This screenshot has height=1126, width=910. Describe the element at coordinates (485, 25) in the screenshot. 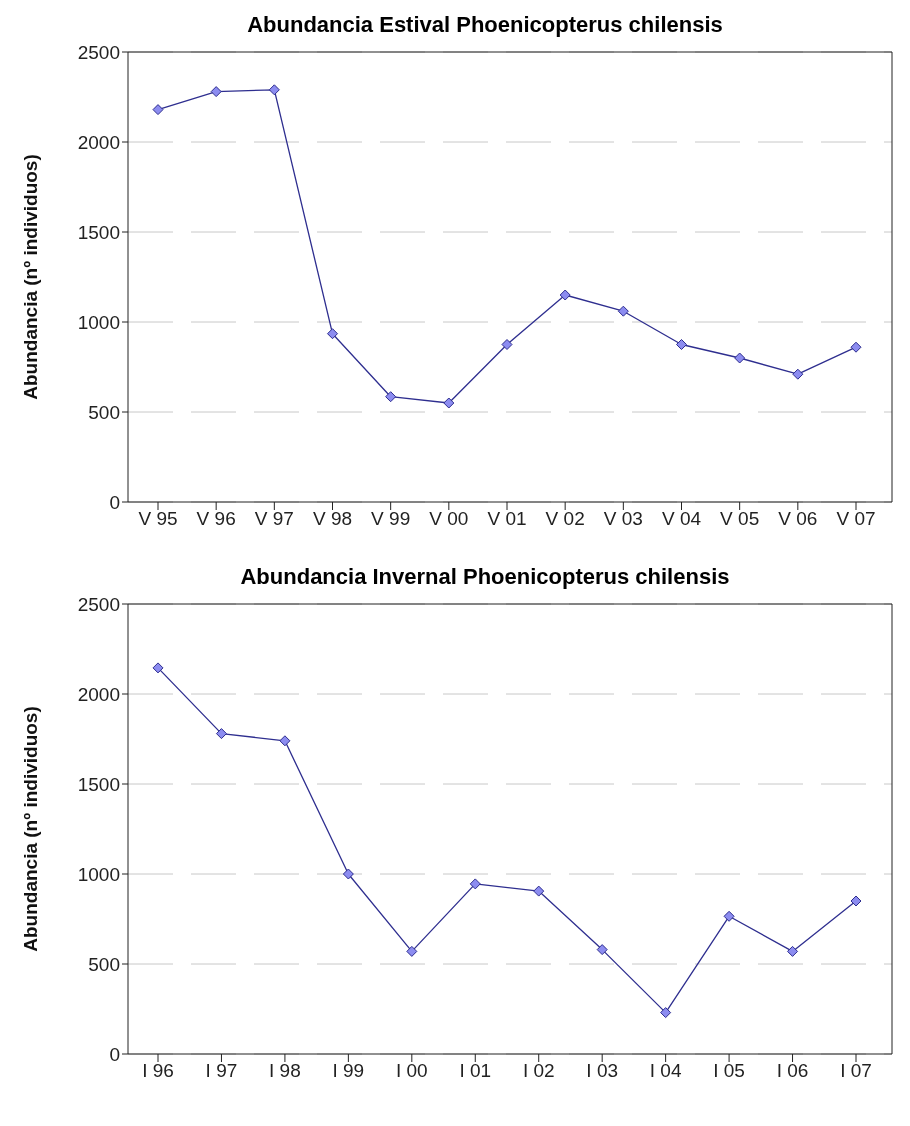

I see `chart-title: Abundancia Estival Phoenicopterus chilensis` at that location.